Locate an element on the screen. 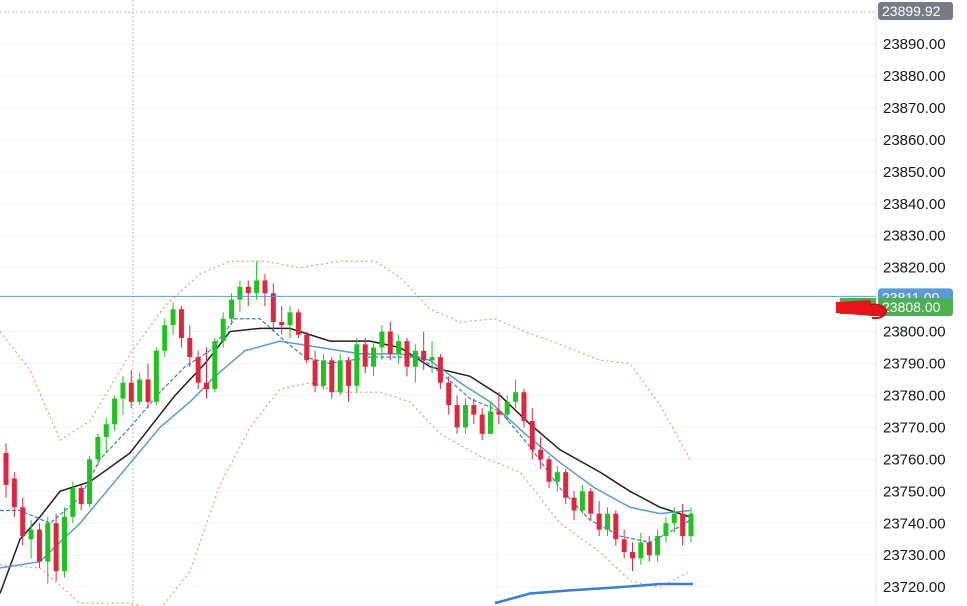 The height and width of the screenshot is (606, 967). price-tick-label: 23870.00 is located at coordinates (914, 108).